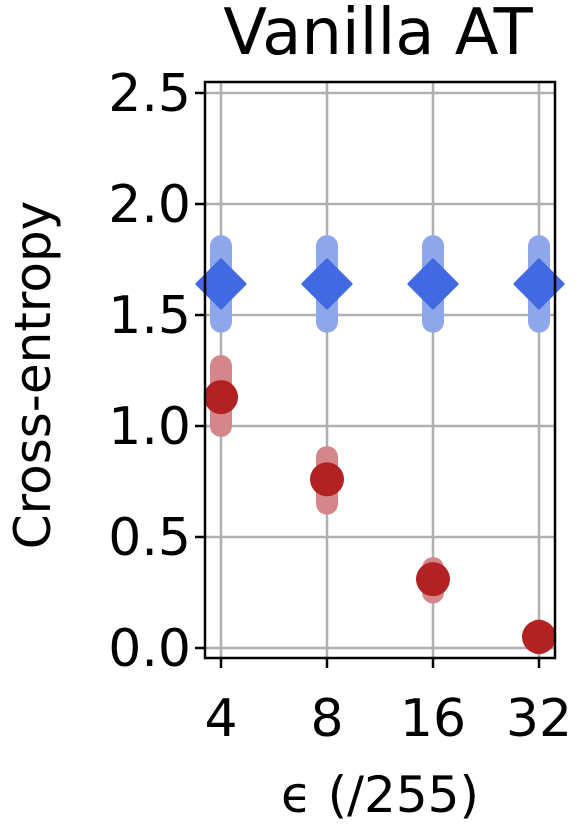 The width and height of the screenshot is (577, 825). I want to click on x-tick-label: 32, so click(539, 719).